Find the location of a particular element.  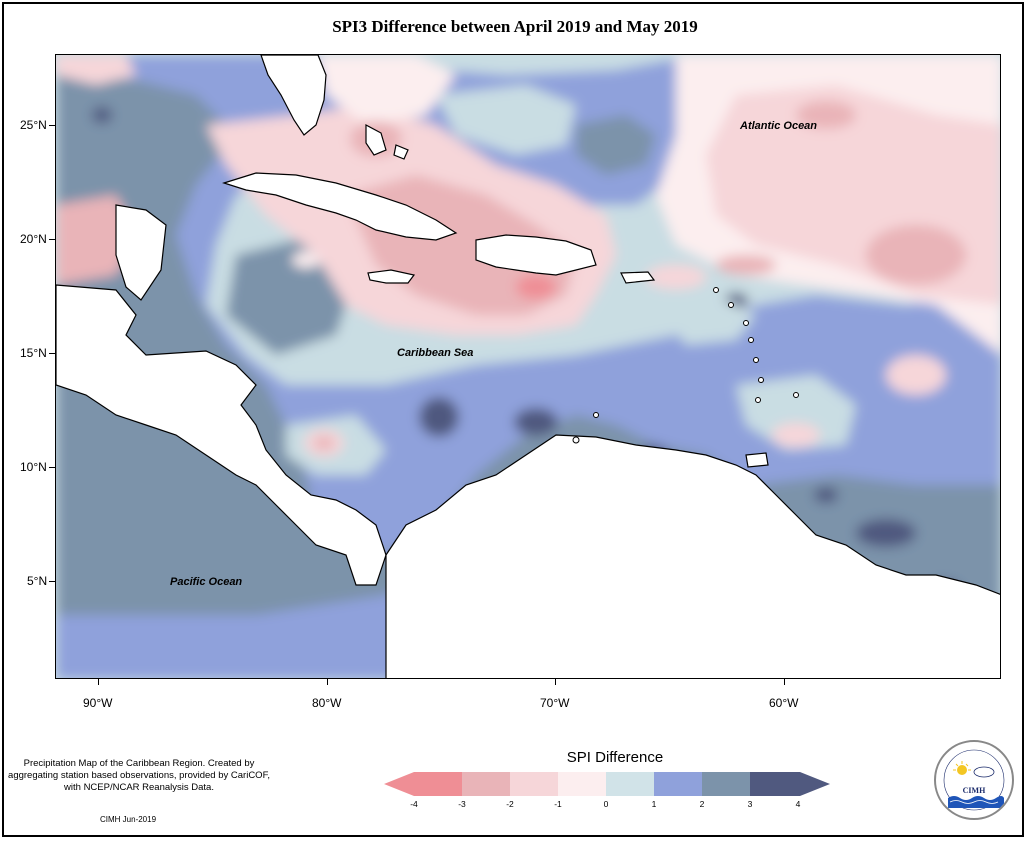

y-axis-label-10n: 10°N is located at coordinates (33, 467).